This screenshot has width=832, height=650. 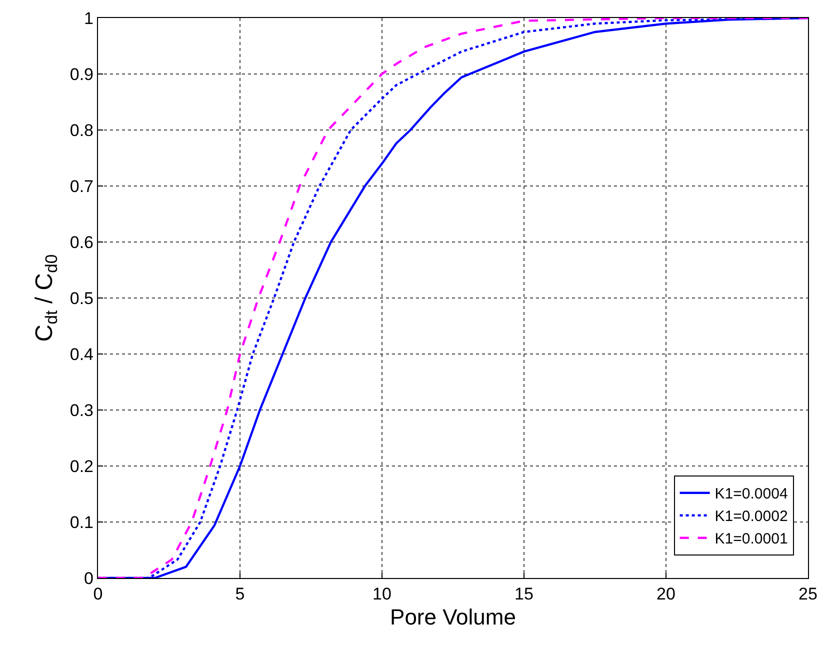 I want to click on y-tick-label: 1, so click(x=89, y=18).